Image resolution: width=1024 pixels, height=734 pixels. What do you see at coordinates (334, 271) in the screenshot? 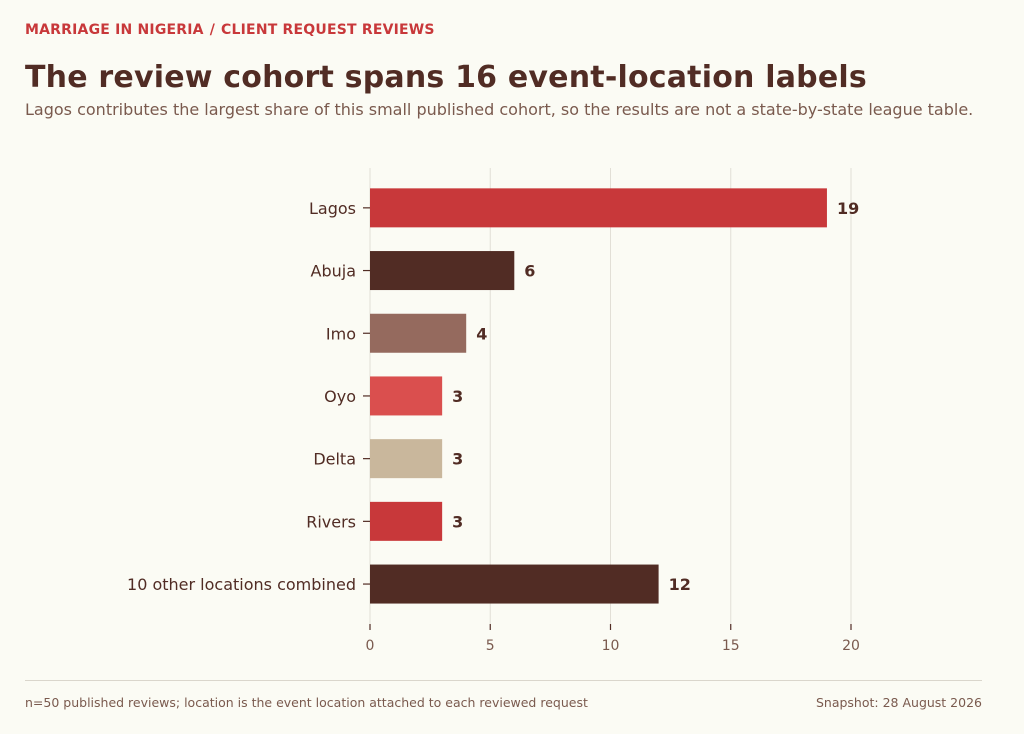
I see `category-label: Abuja` at bounding box center [334, 271].